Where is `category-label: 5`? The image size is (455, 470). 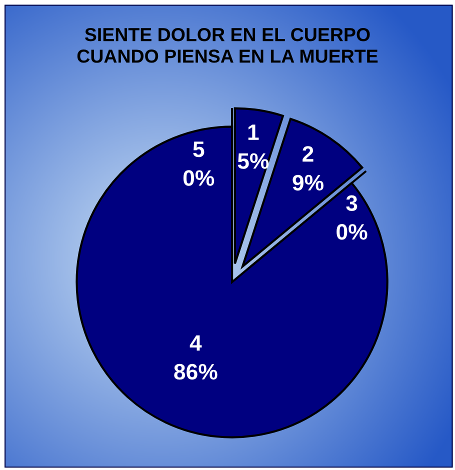
category-label: 5 is located at coordinates (198, 150).